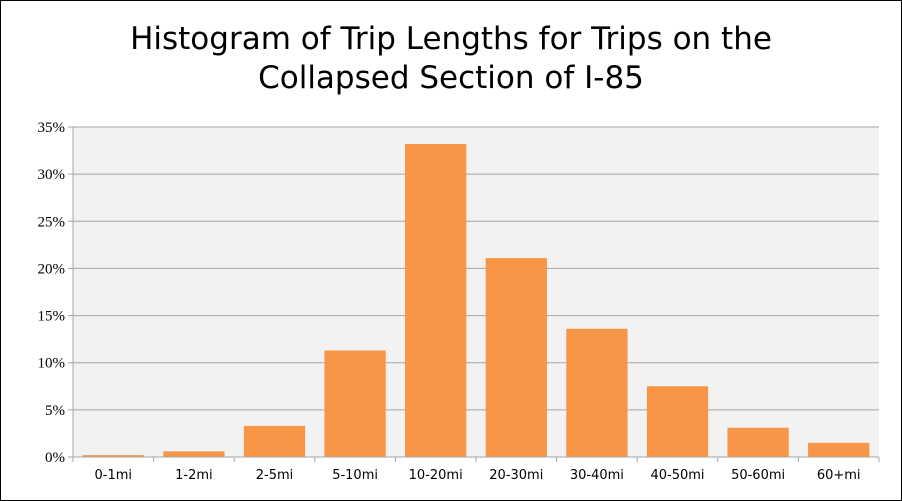  What do you see at coordinates (758, 442) in the screenshot?
I see `bar-50-60mi` at bounding box center [758, 442].